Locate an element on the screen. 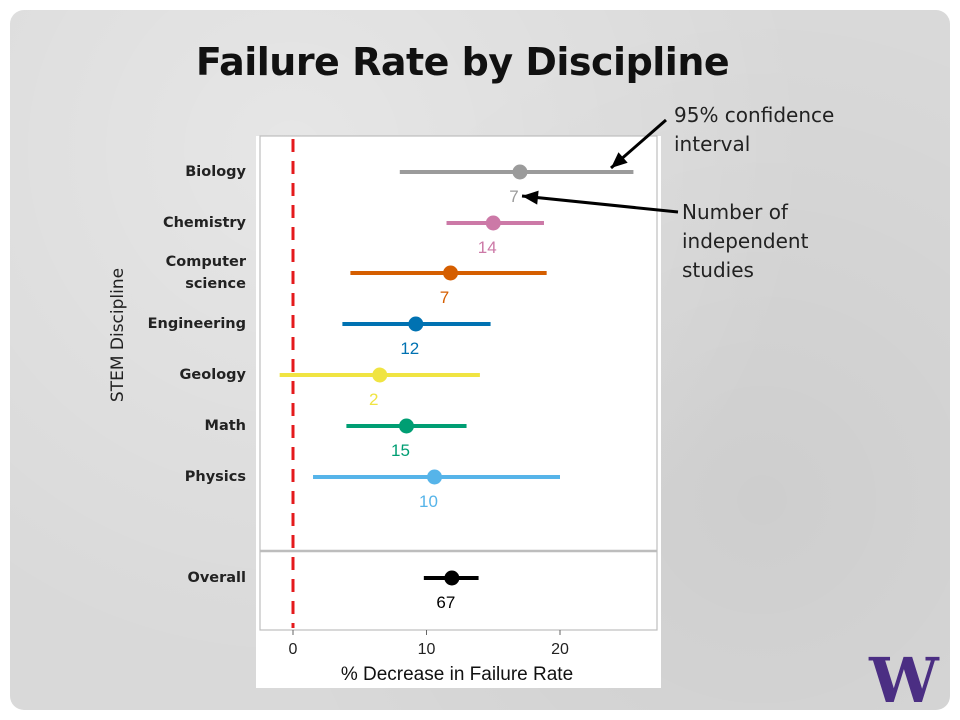 This screenshot has height=720, width=960. x-axis-label: % Decrease in Failure Rate is located at coordinates (457, 674).